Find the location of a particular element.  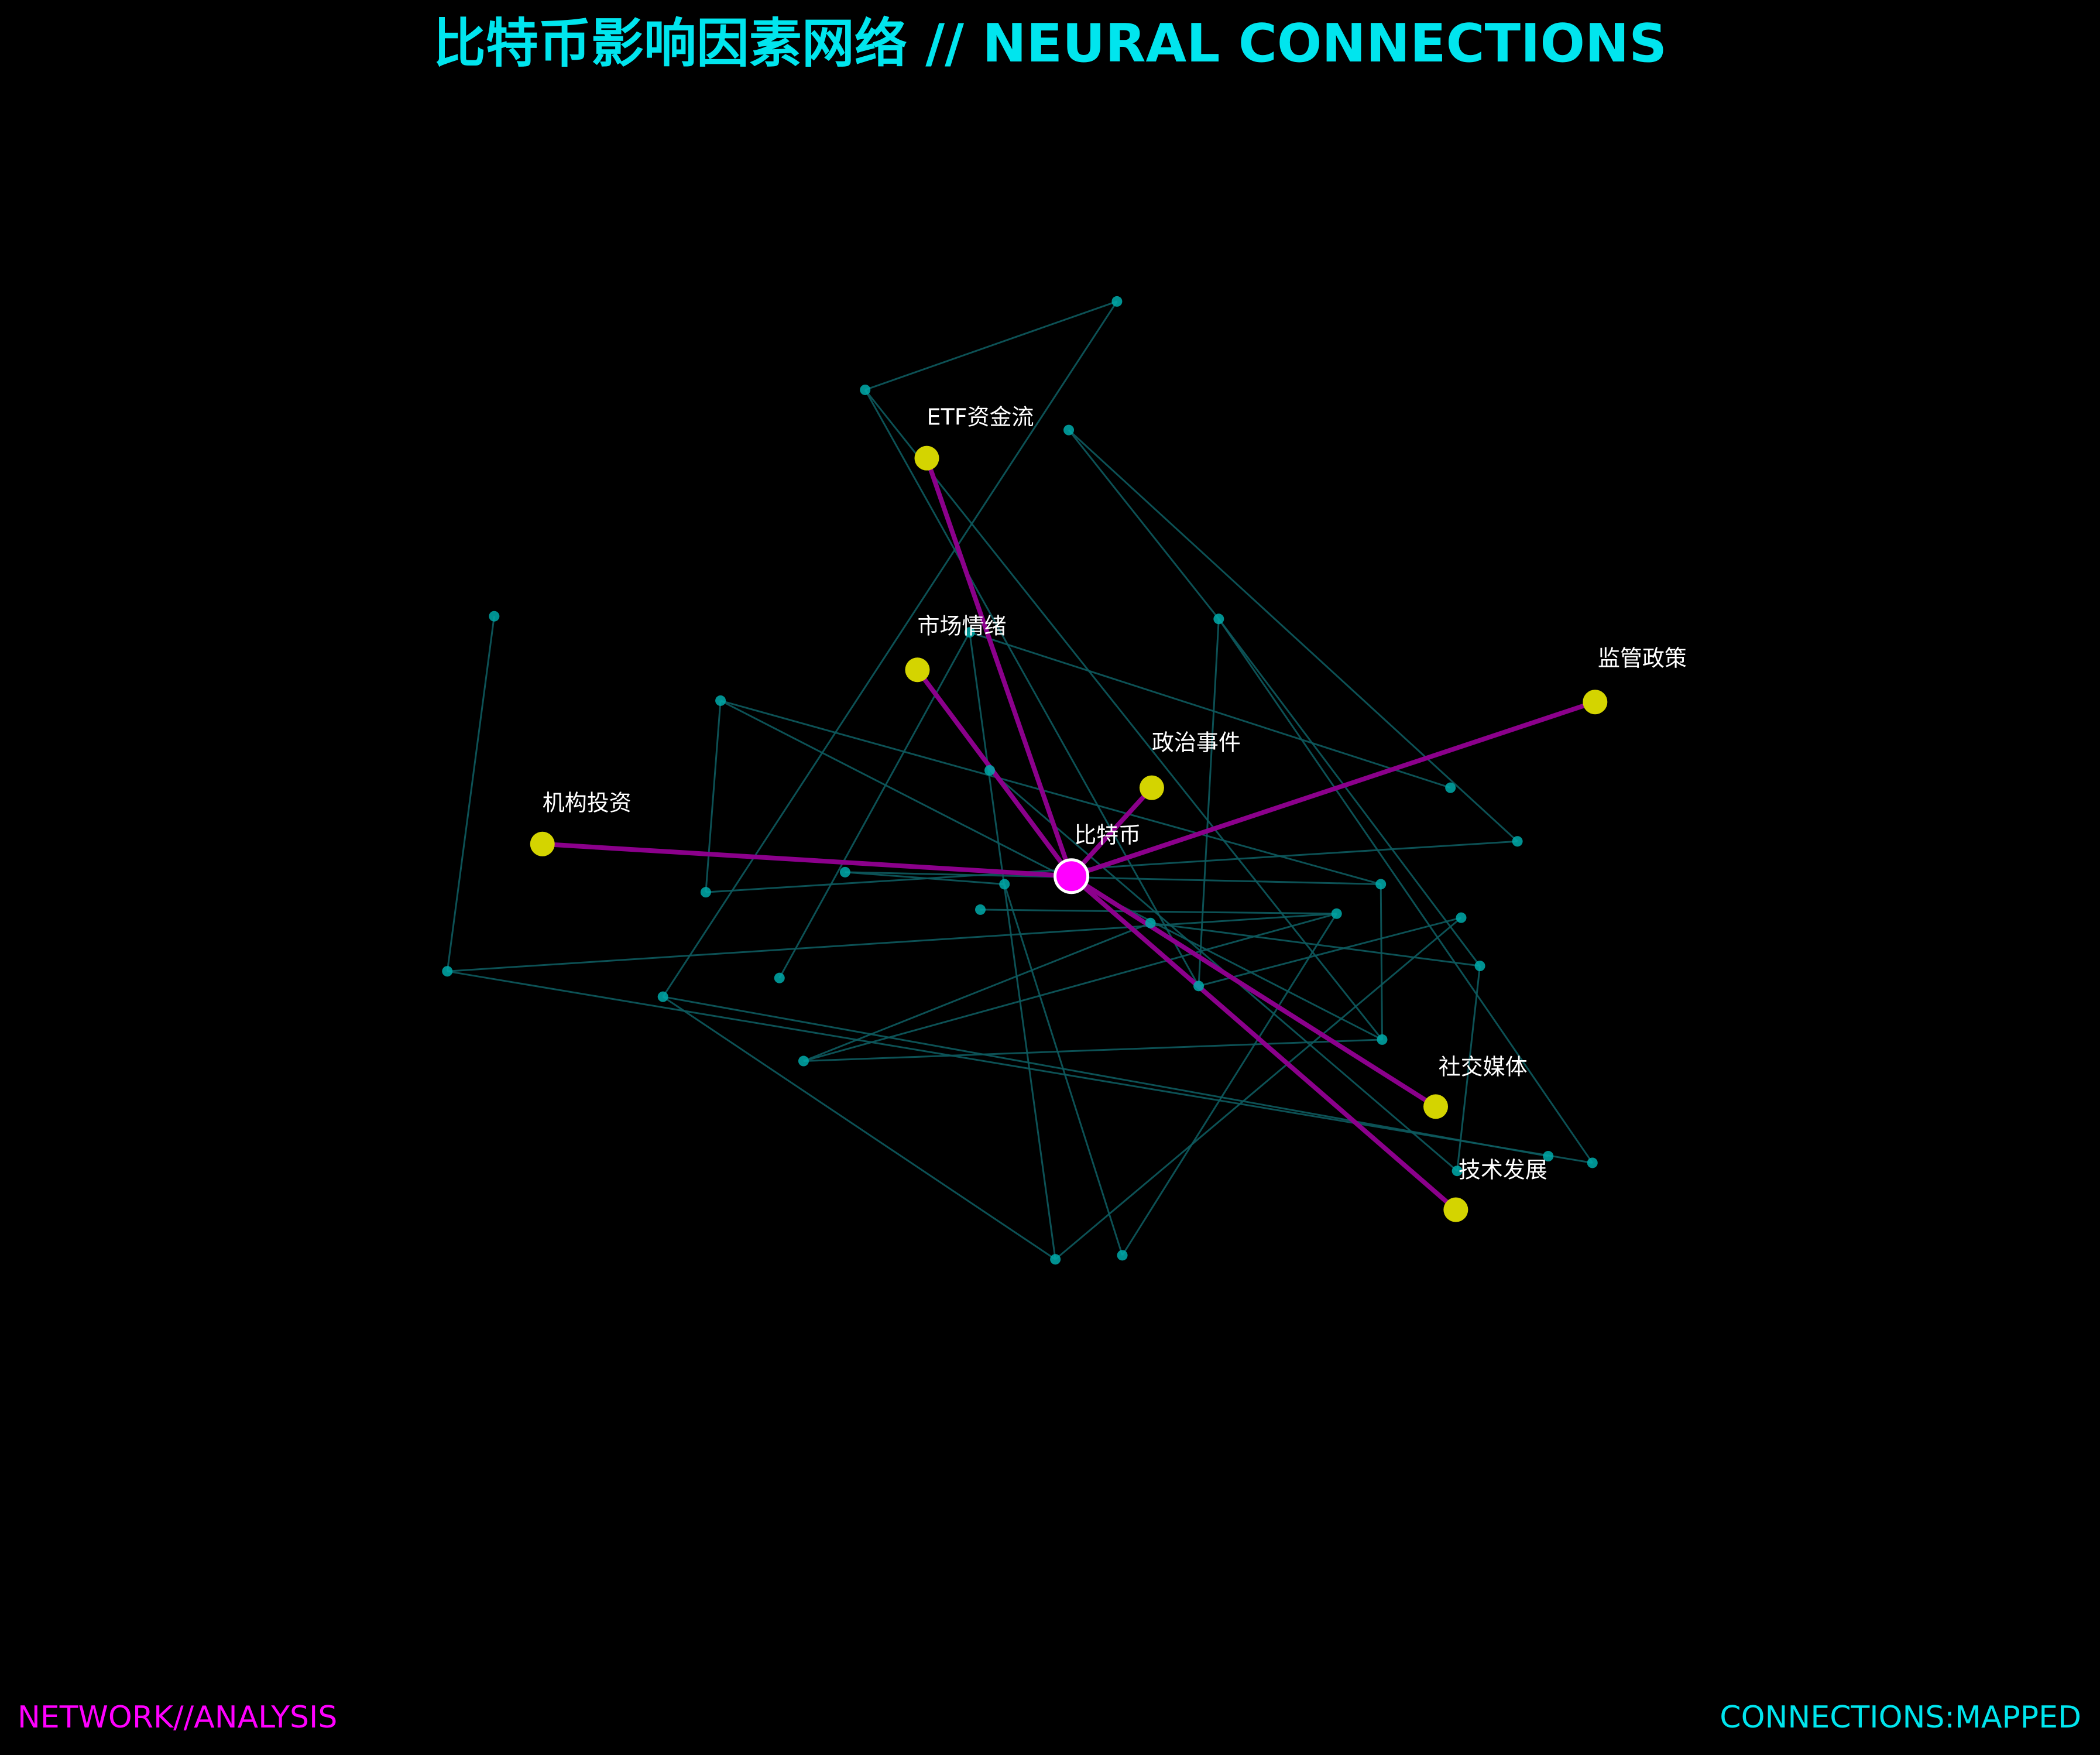

factor-label-7: 技术发展 is located at coordinates (1503, 1170).